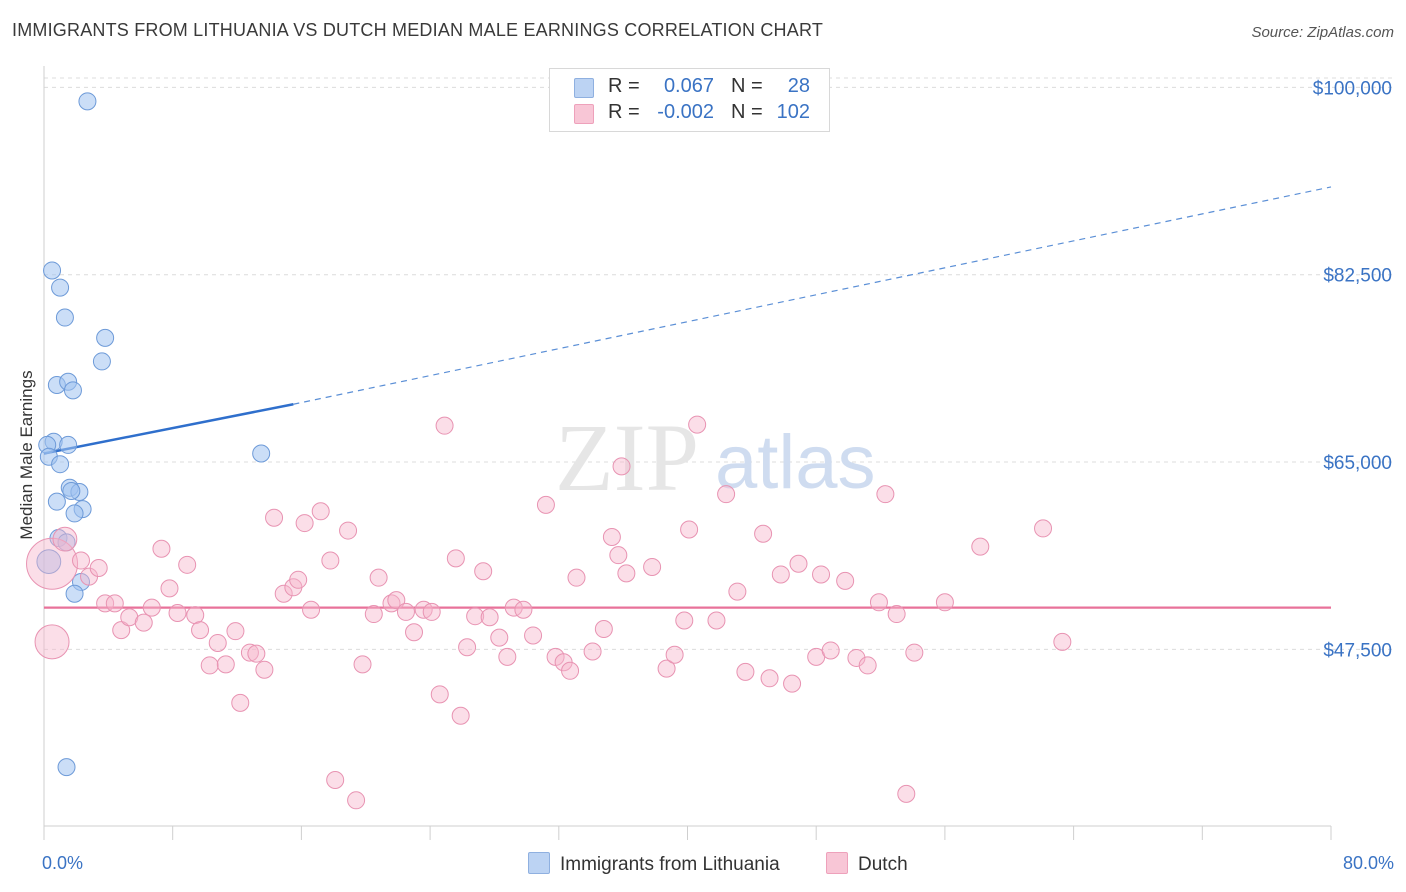  I want to click on bottom-legend-dutch: Dutch, so click(867, 864).